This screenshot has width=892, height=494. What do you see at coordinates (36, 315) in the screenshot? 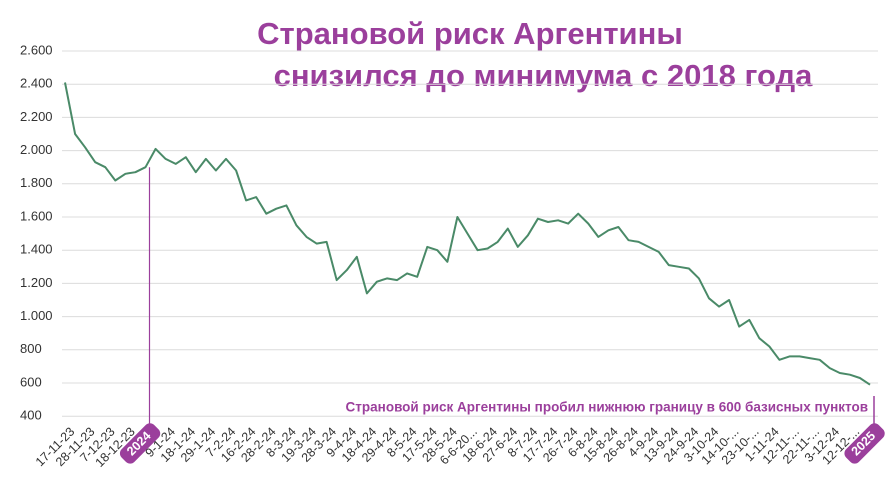
I see `y-tick-label: 1.000` at bounding box center [36, 315].